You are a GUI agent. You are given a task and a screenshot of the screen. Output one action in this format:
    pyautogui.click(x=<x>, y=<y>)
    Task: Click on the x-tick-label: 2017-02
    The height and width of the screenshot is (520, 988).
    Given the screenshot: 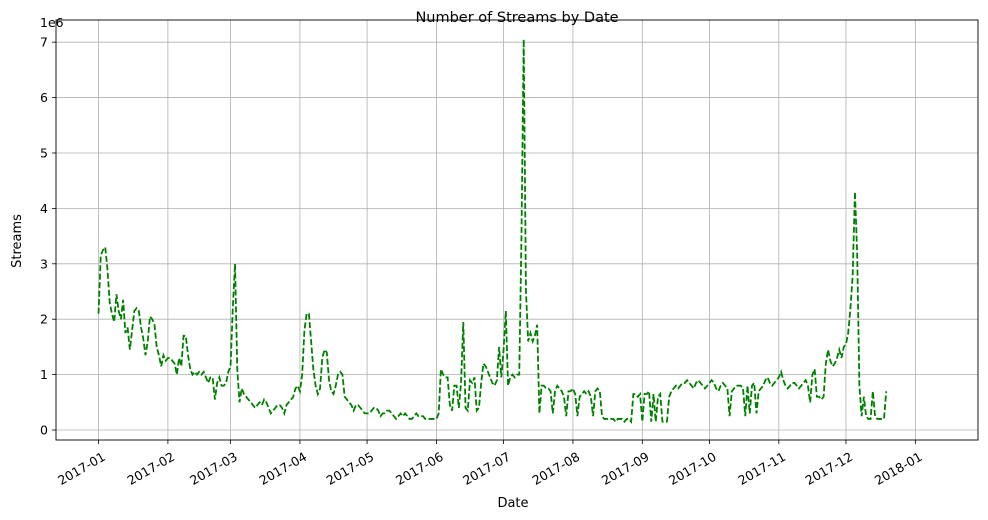 What is the action you would take?
    pyautogui.click(x=150, y=468)
    